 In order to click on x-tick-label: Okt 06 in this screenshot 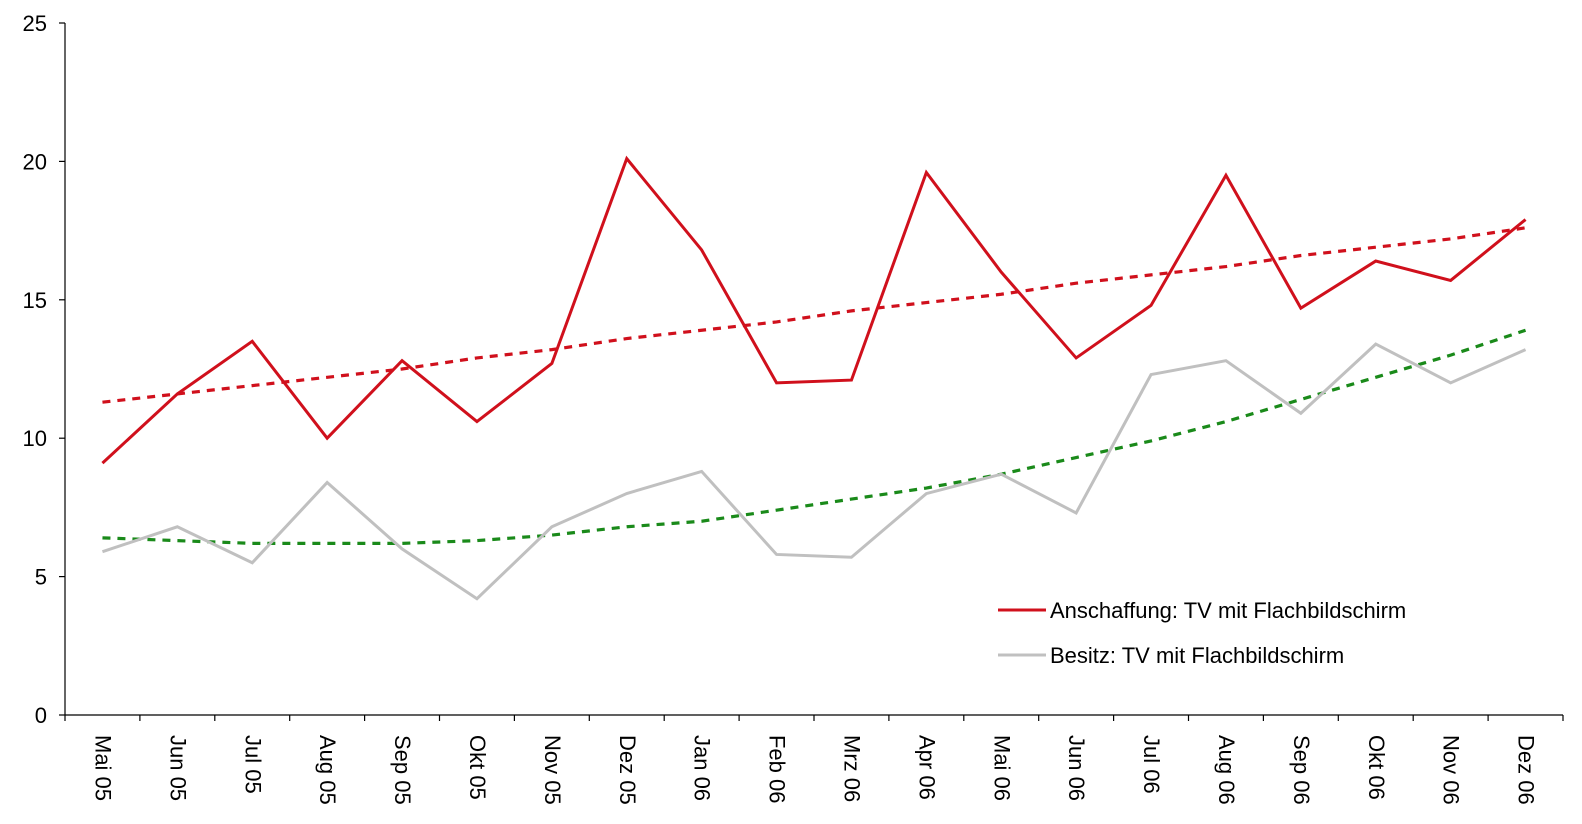, I will do `click(1376, 767)`.